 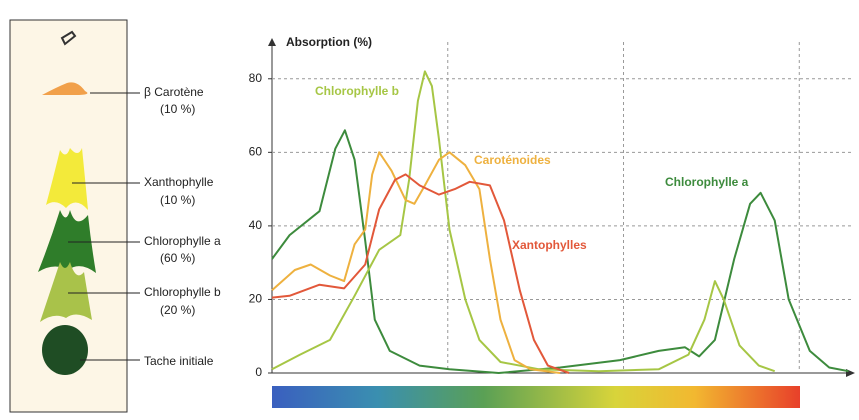 I want to click on band-xanthophyll, so click(x=67, y=179).